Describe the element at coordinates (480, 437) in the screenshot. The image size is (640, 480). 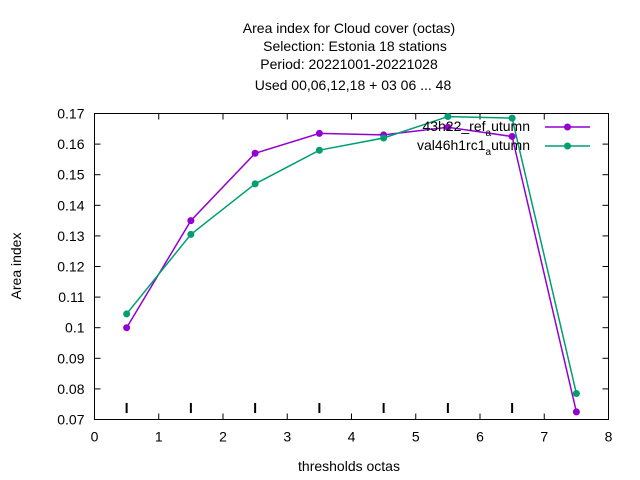
I see `x-tick-label: 6` at that location.